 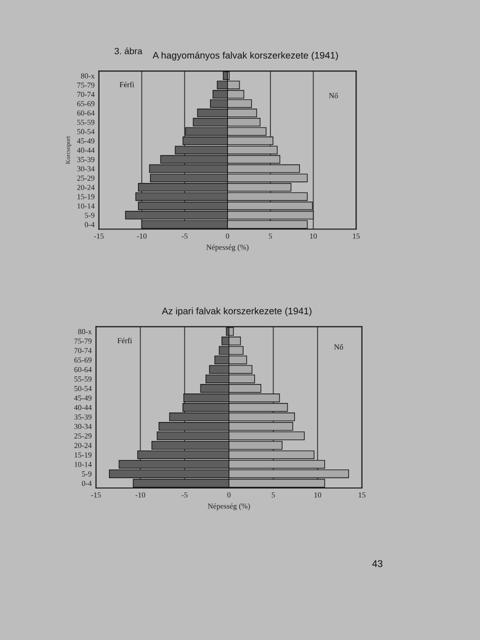 I want to click on text: 43, so click(x=377, y=564).